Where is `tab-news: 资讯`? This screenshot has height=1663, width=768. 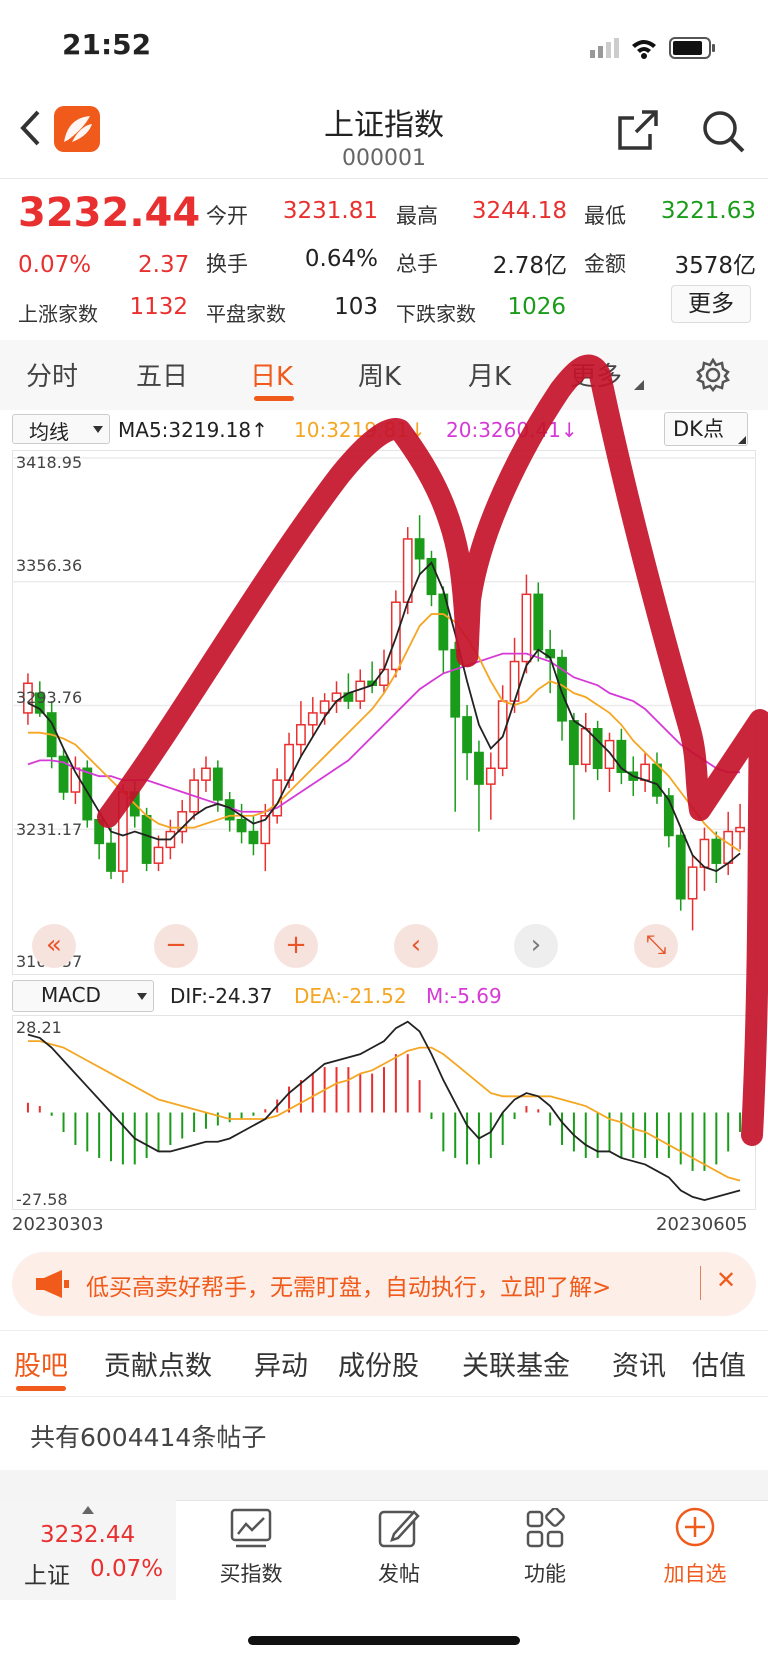 tab-news: 资讯 is located at coordinates (639, 1366).